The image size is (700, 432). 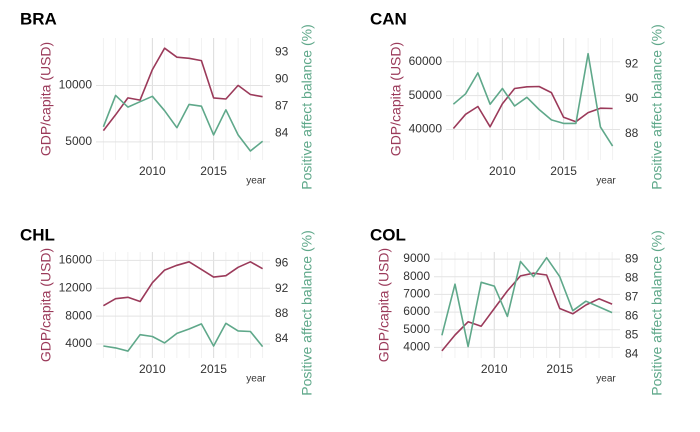 What do you see at coordinates (426, 61) in the screenshot?
I see `y-left-tick-label: 60000` at bounding box center [426, 61].